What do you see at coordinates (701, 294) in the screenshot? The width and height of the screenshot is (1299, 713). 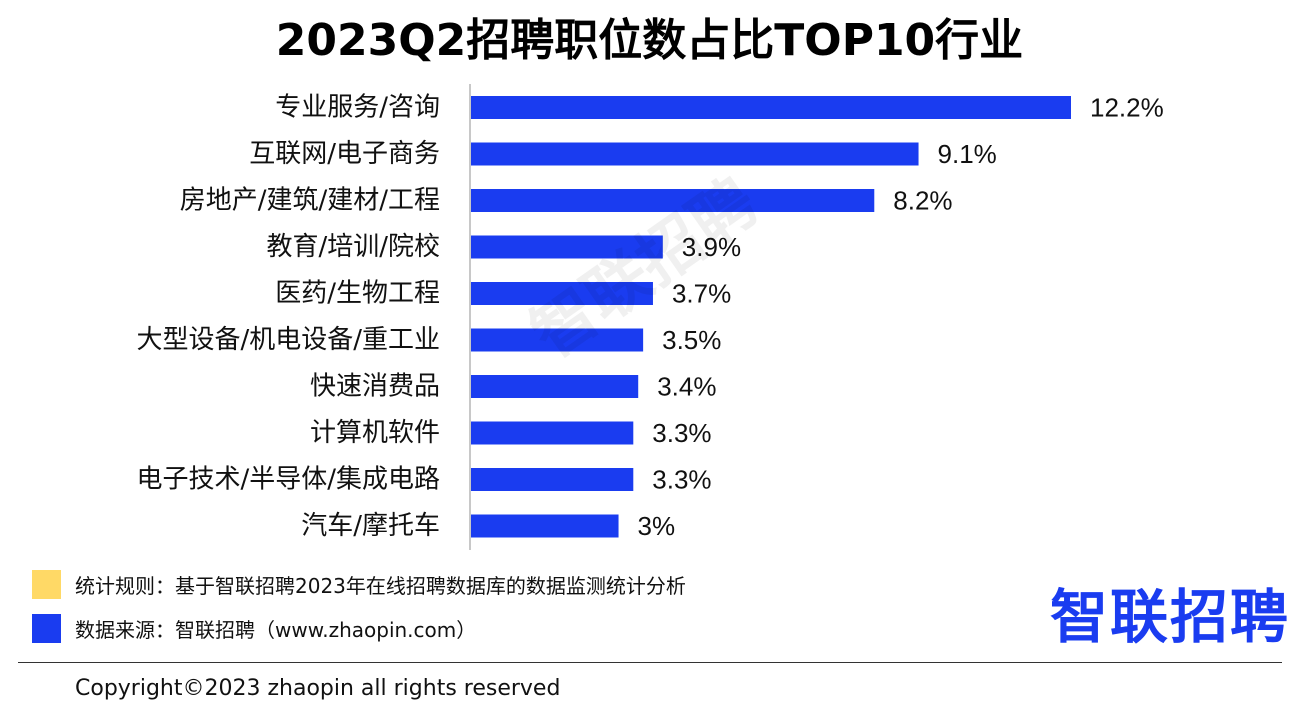 I see `value-label: 3.7%` at bounding box center [701, 294].